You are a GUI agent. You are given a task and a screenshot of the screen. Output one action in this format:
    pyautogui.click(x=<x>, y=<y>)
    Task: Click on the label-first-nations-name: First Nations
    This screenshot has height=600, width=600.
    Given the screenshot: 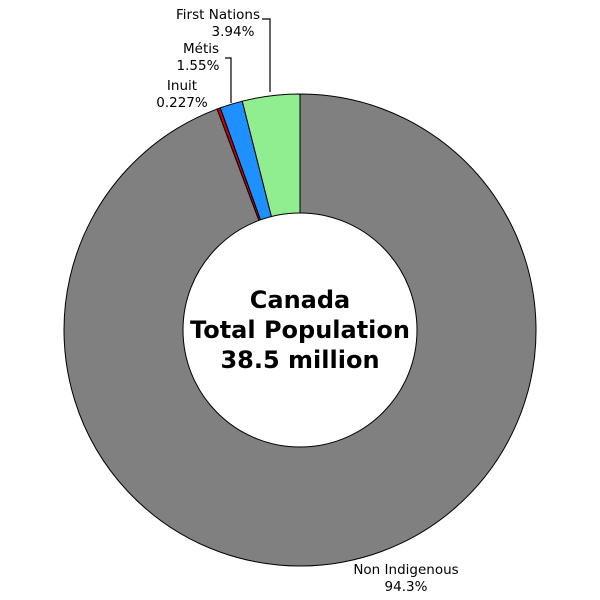 What is the action you would take?
    pyautogui.click(x=218, y=15)
    